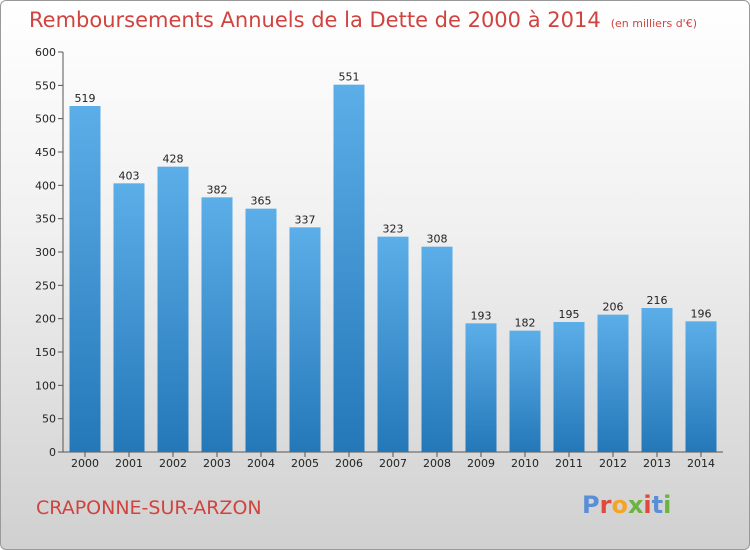 The width and height of the screenshot is (750, 550). What do you see at coordinates (45, 385) in the screenshot?
I see `y-tick-label: 100` at bounding box center [45, 385].